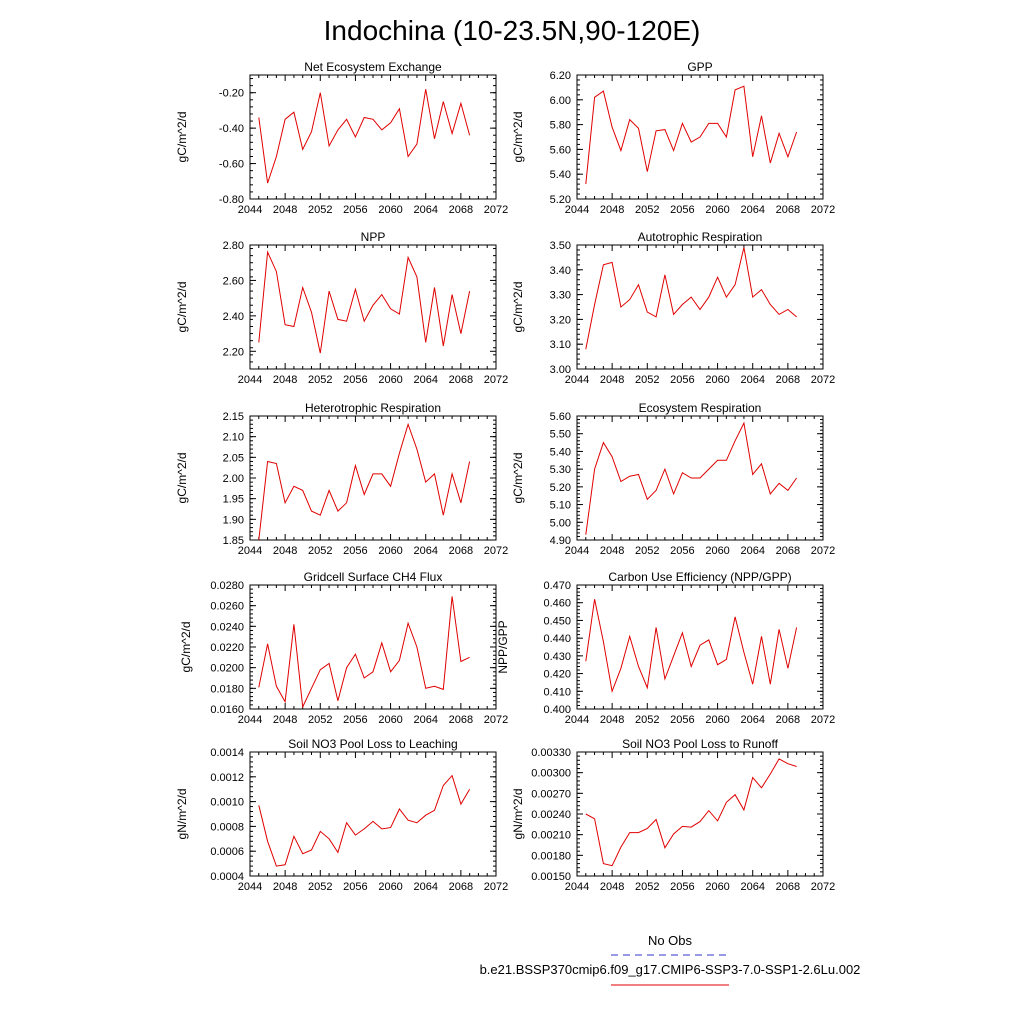  What do you see at coordinates (227, 607) in the screenshot?
I see `y-tick-label: 0.0260` at bounding box center [227, 607].